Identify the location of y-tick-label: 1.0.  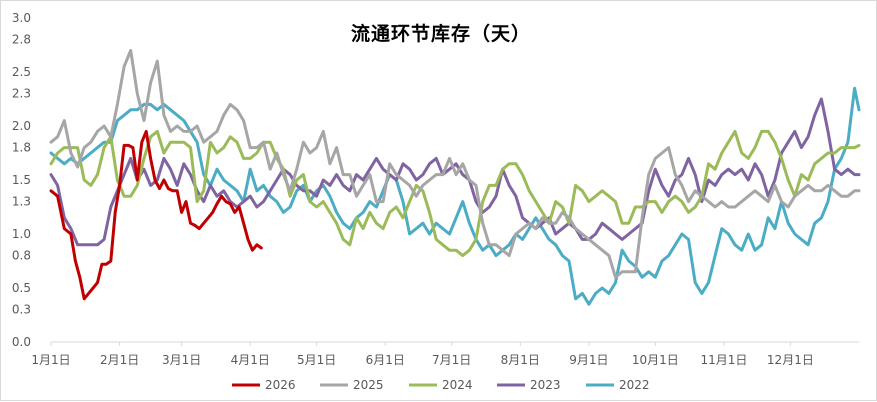
(21, 234).